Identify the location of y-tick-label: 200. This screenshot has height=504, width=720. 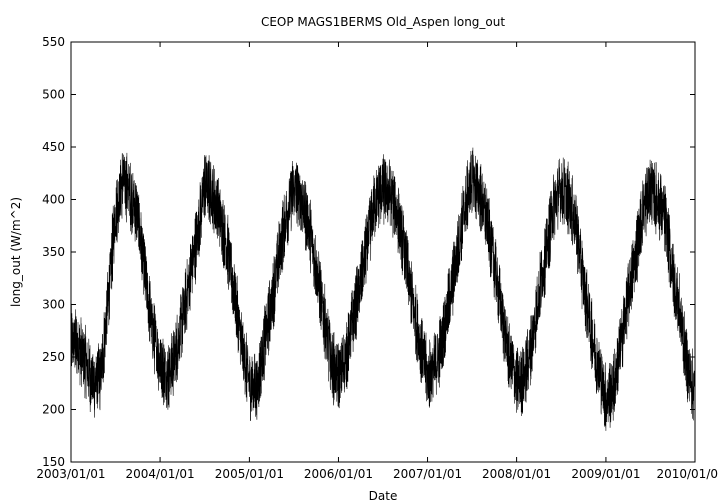
(53, 410).